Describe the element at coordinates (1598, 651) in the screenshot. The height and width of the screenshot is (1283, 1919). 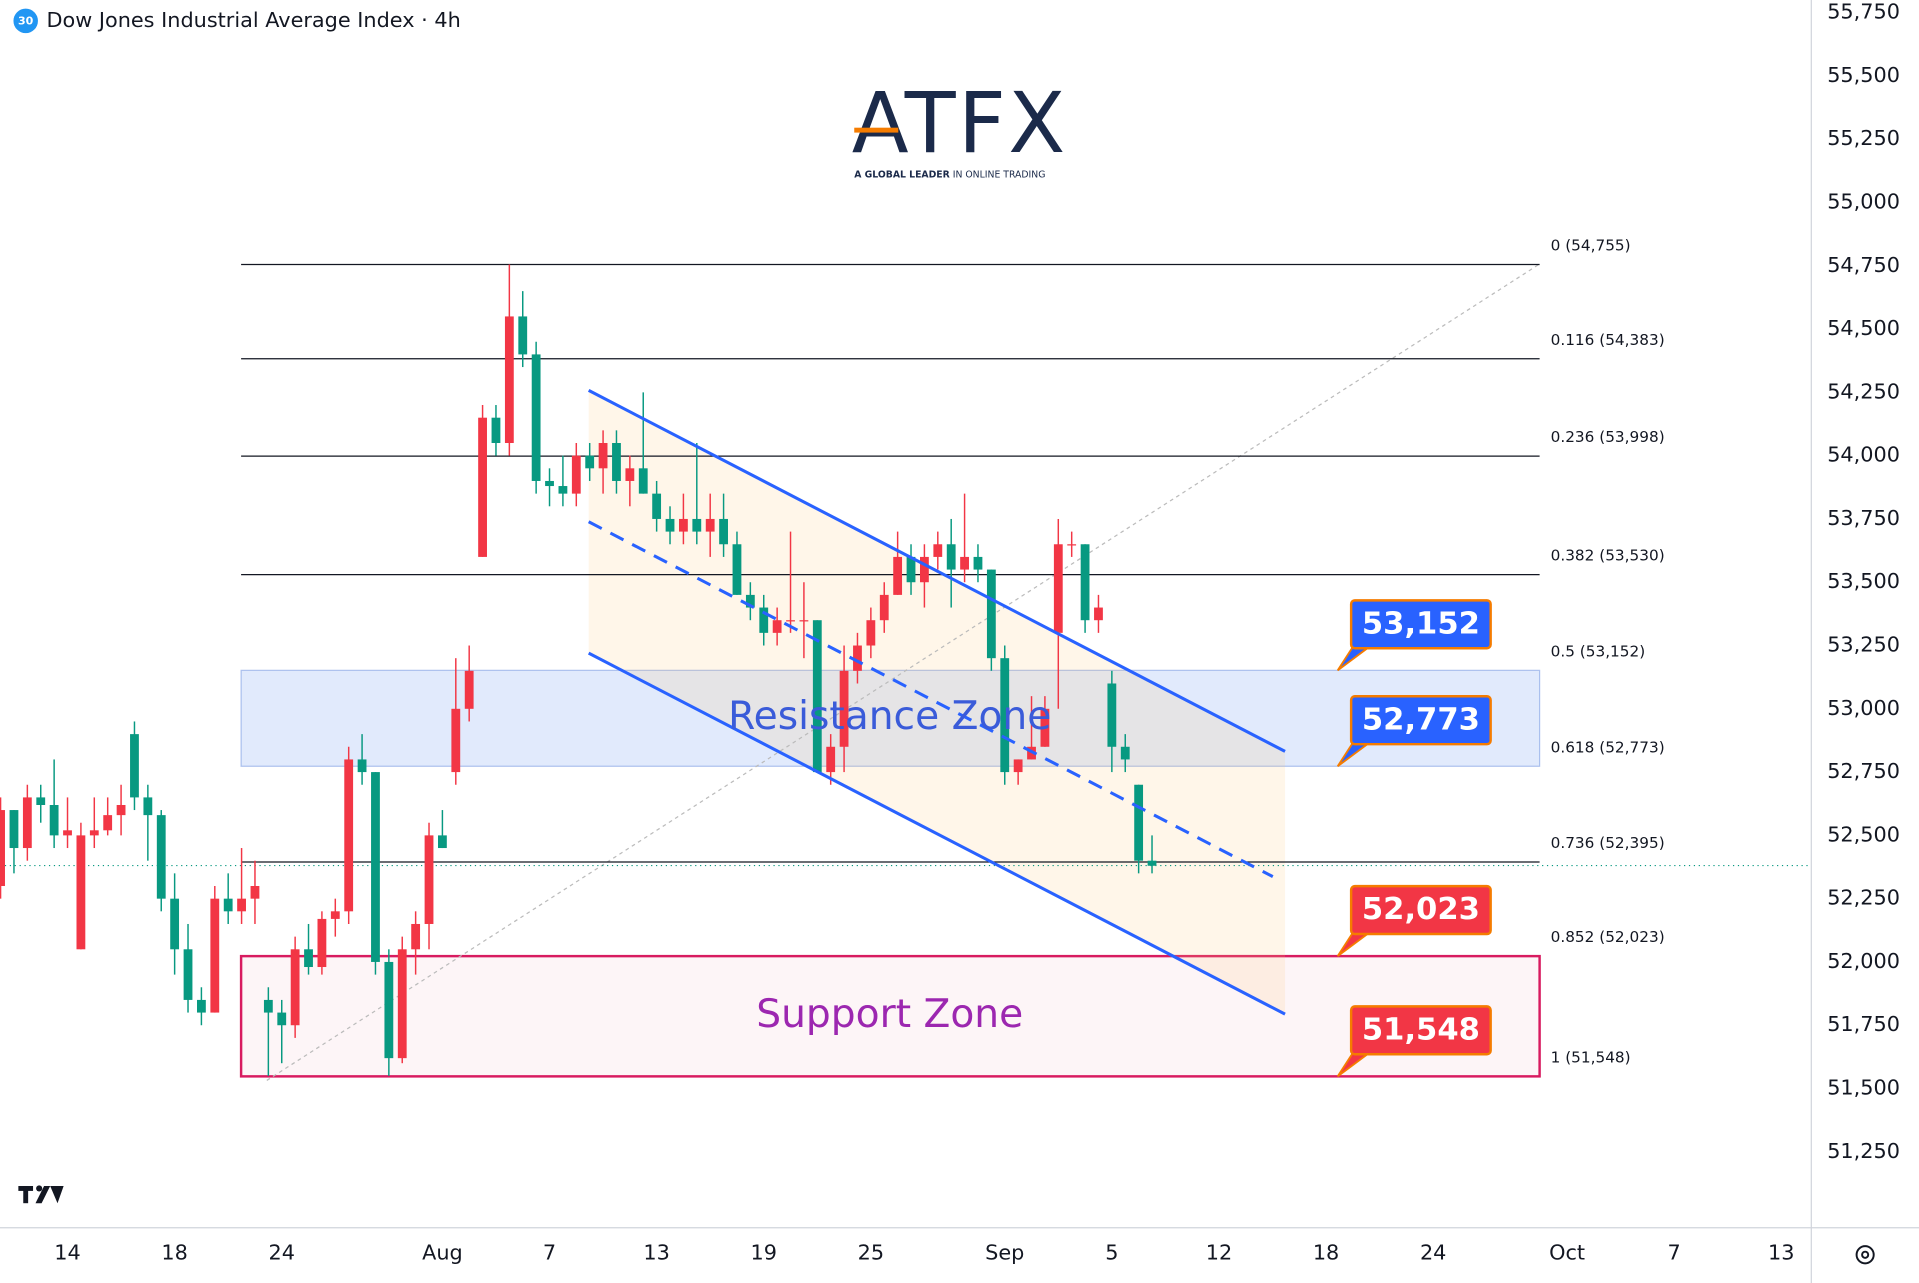
I see `fib-label: 0.5 (53,152)` at that location.